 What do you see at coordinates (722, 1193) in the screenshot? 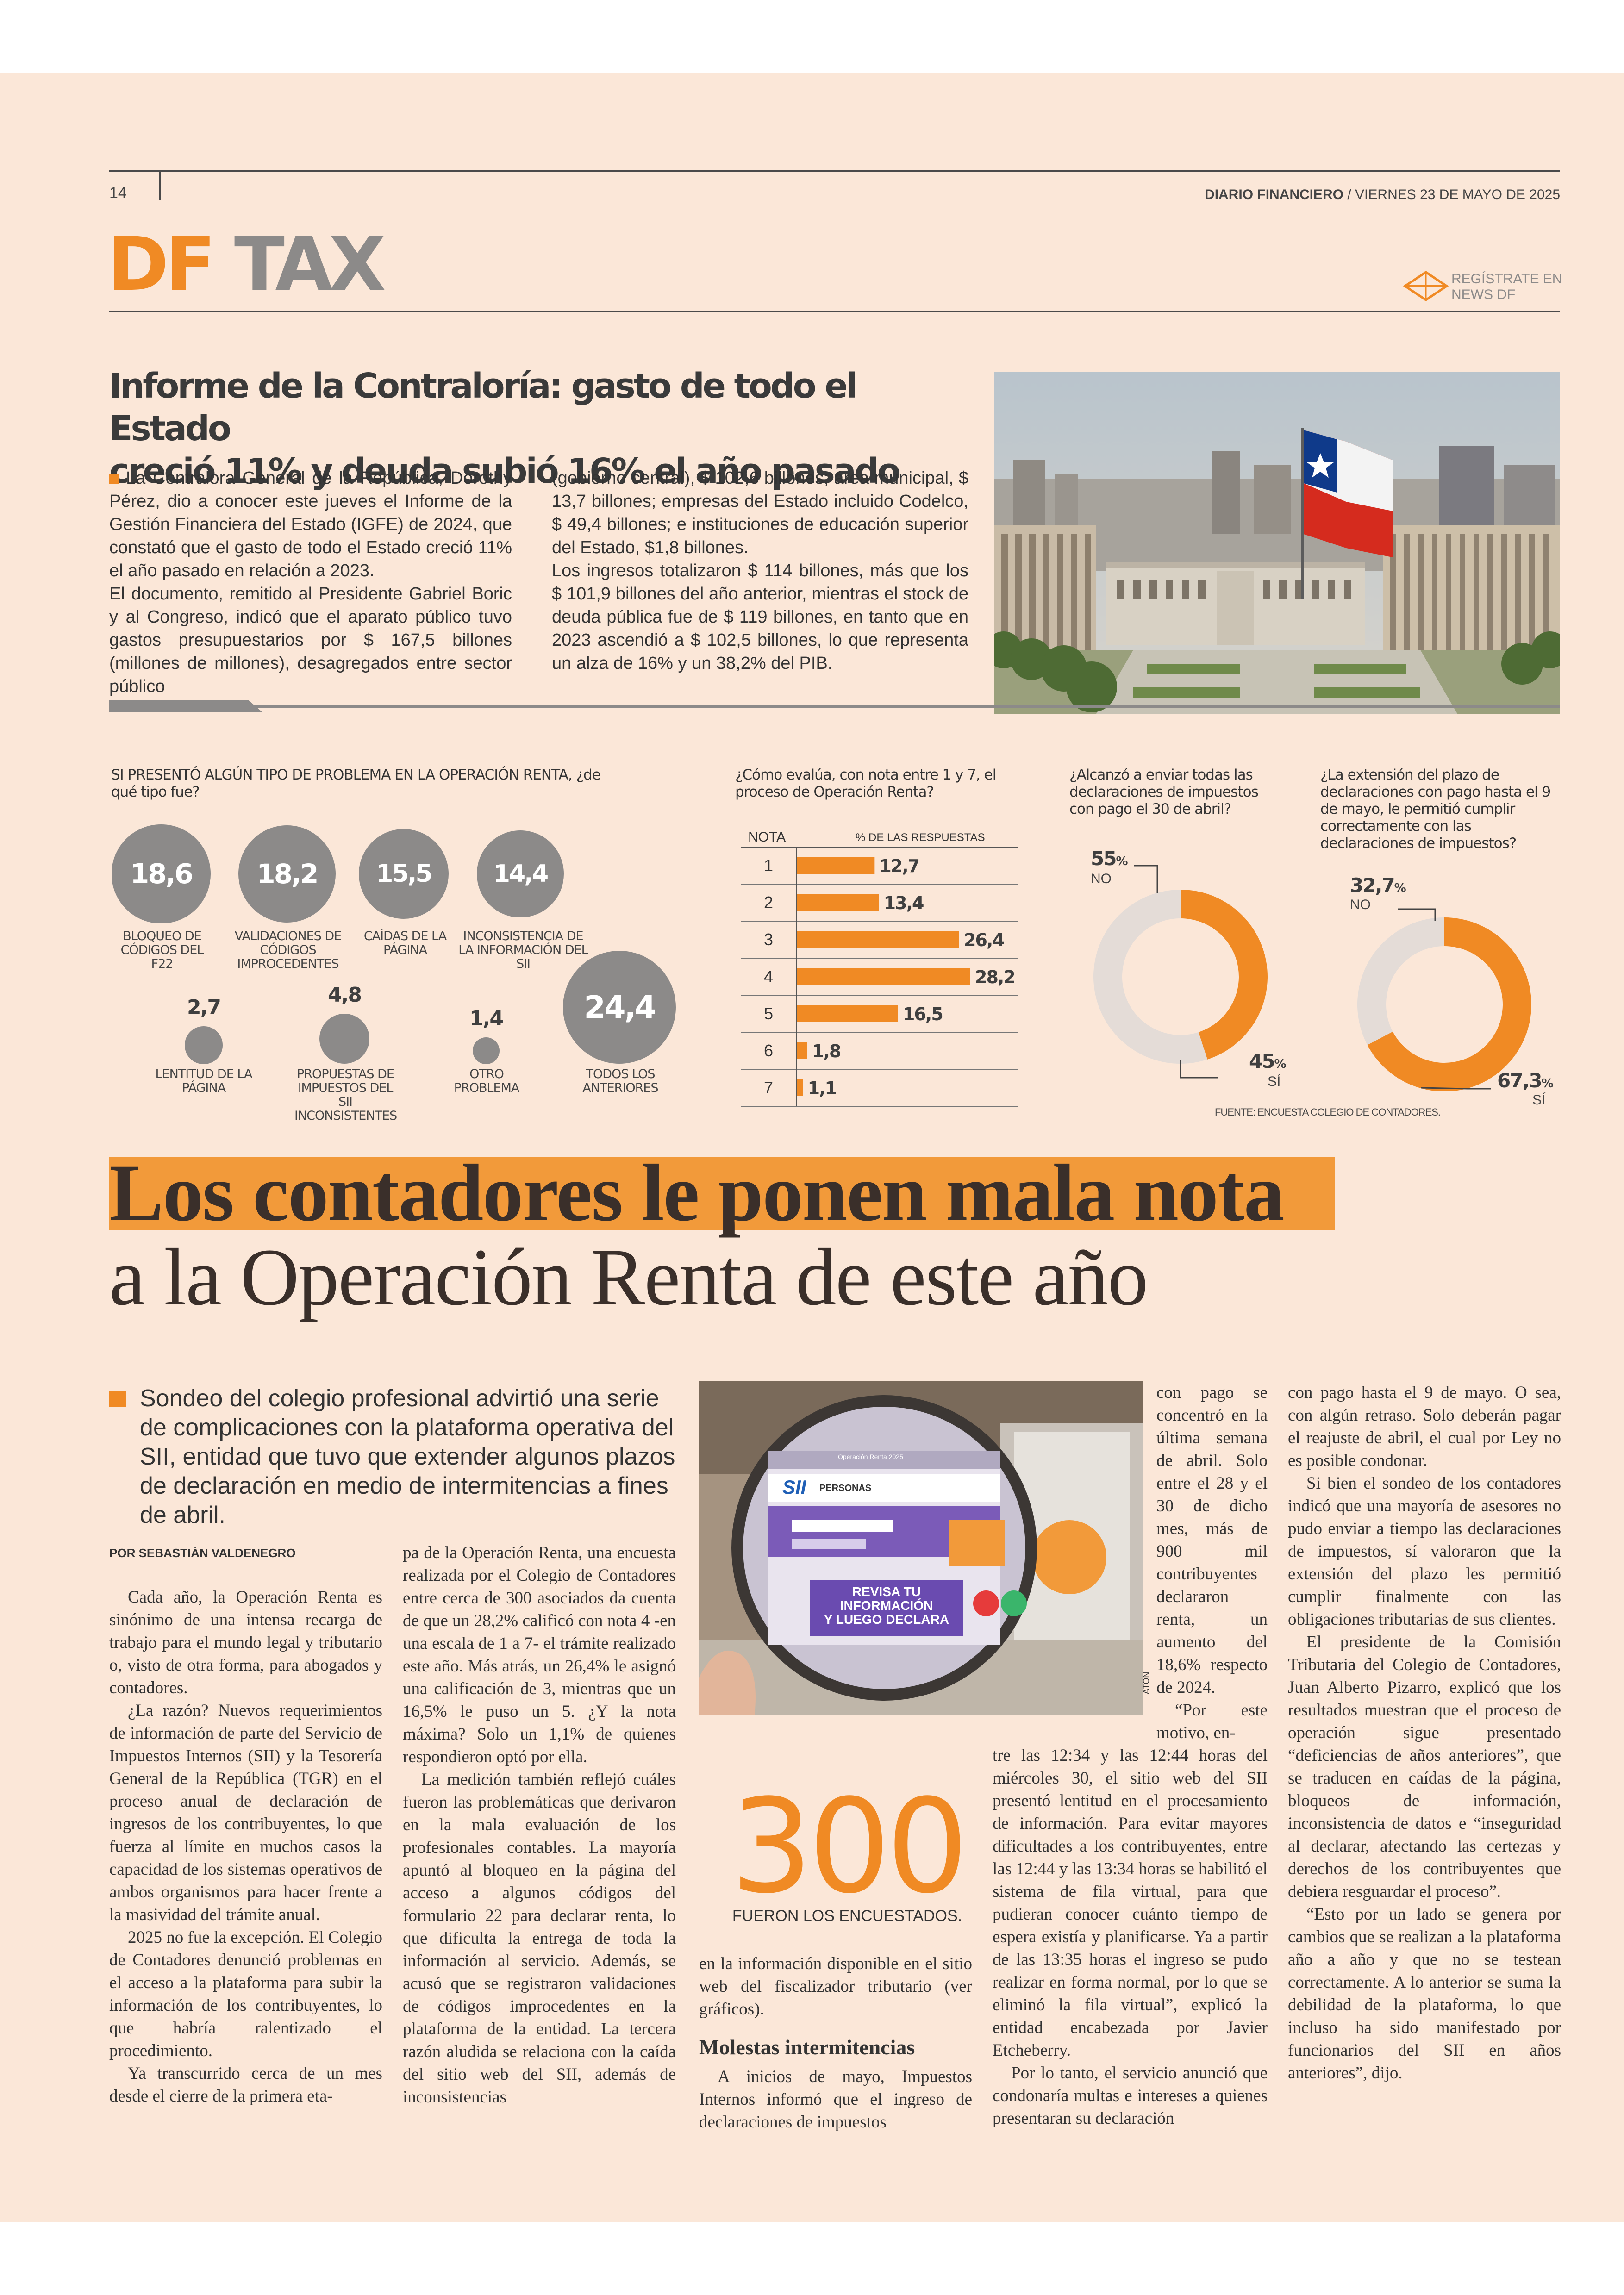
I see `headline-line1-highlight` at bounding box center [722, 1193].